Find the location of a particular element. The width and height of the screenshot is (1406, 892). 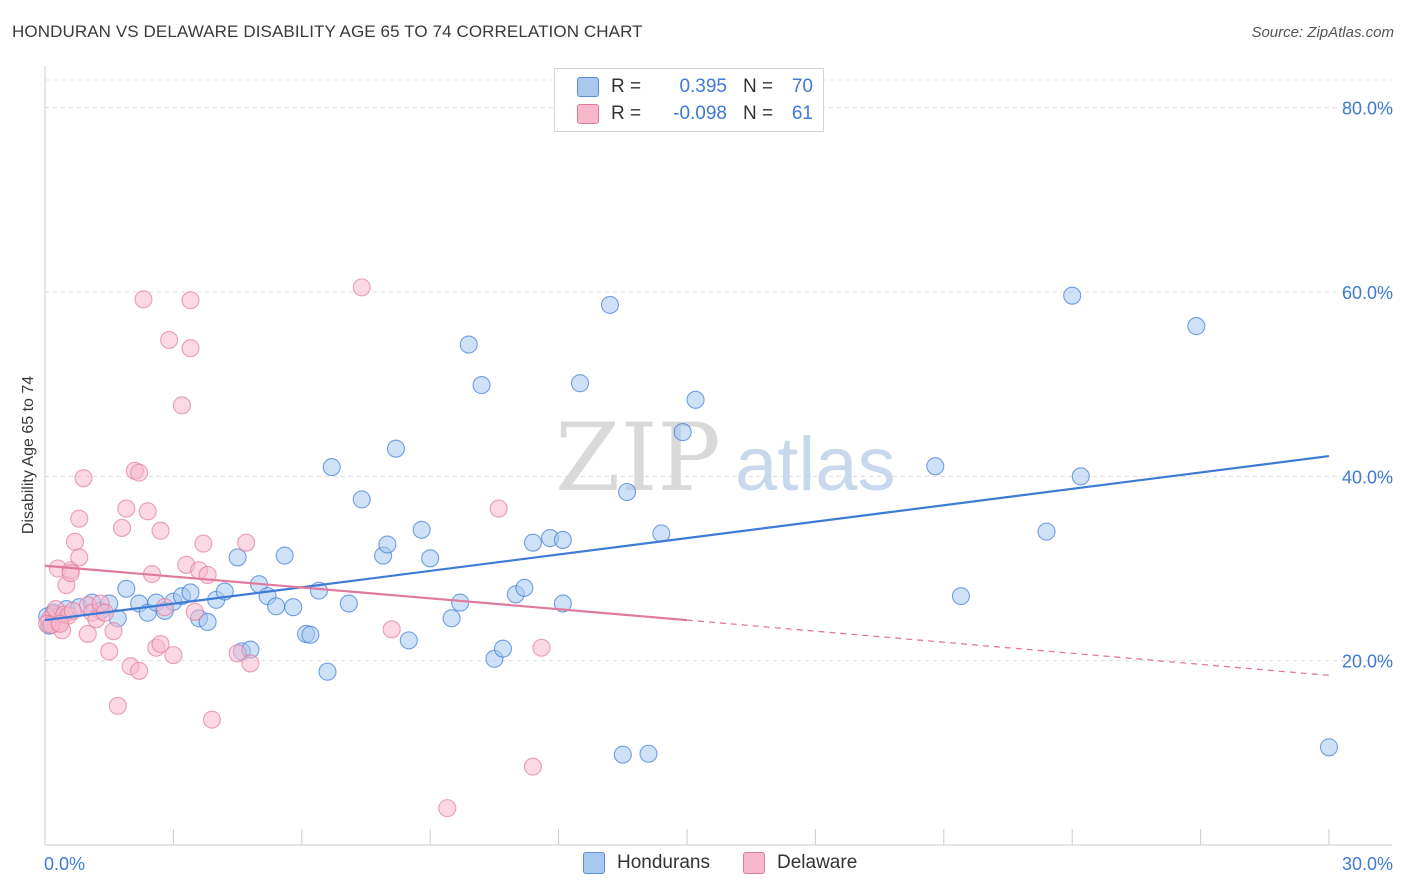

y-tick-label: 60.0% is located at coordinates (1367, 293).